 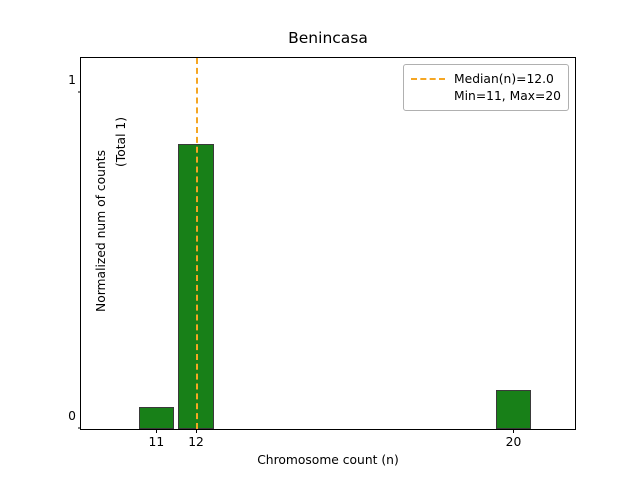 I want to click on median-line, so click(x=197, y=243).